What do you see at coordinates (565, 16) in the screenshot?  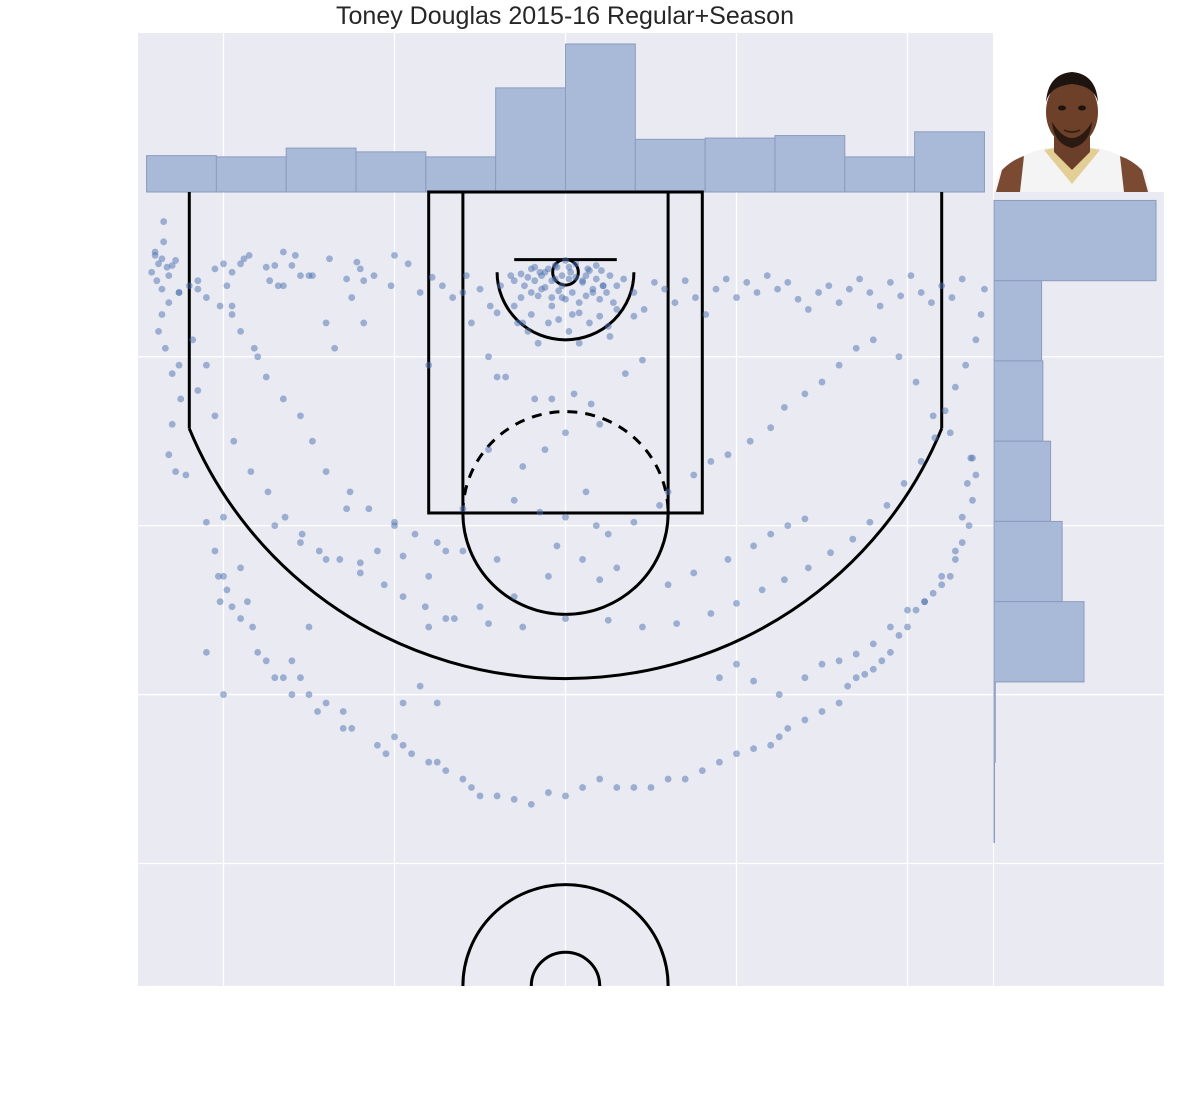 I see `chart-title: Toney Douglas 2015-16 Regular+Season` at bounding box center [565, 16].